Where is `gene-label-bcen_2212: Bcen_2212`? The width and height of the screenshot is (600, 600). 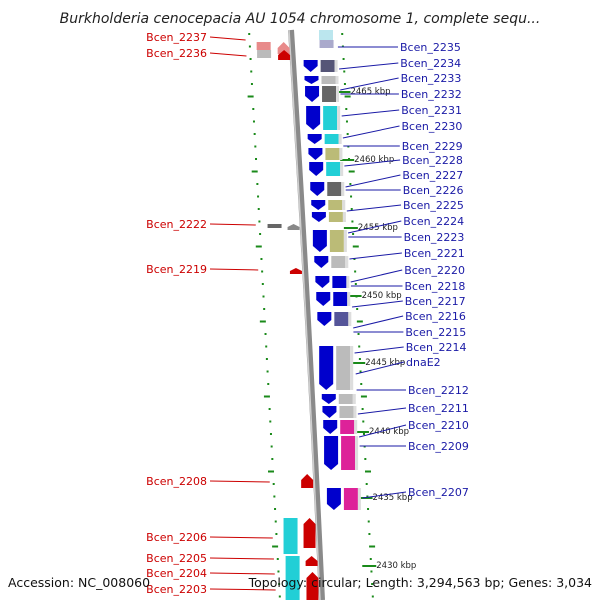
gene-label-bcen_2212: Bcen_2212 is located at coordinates (438, 390).